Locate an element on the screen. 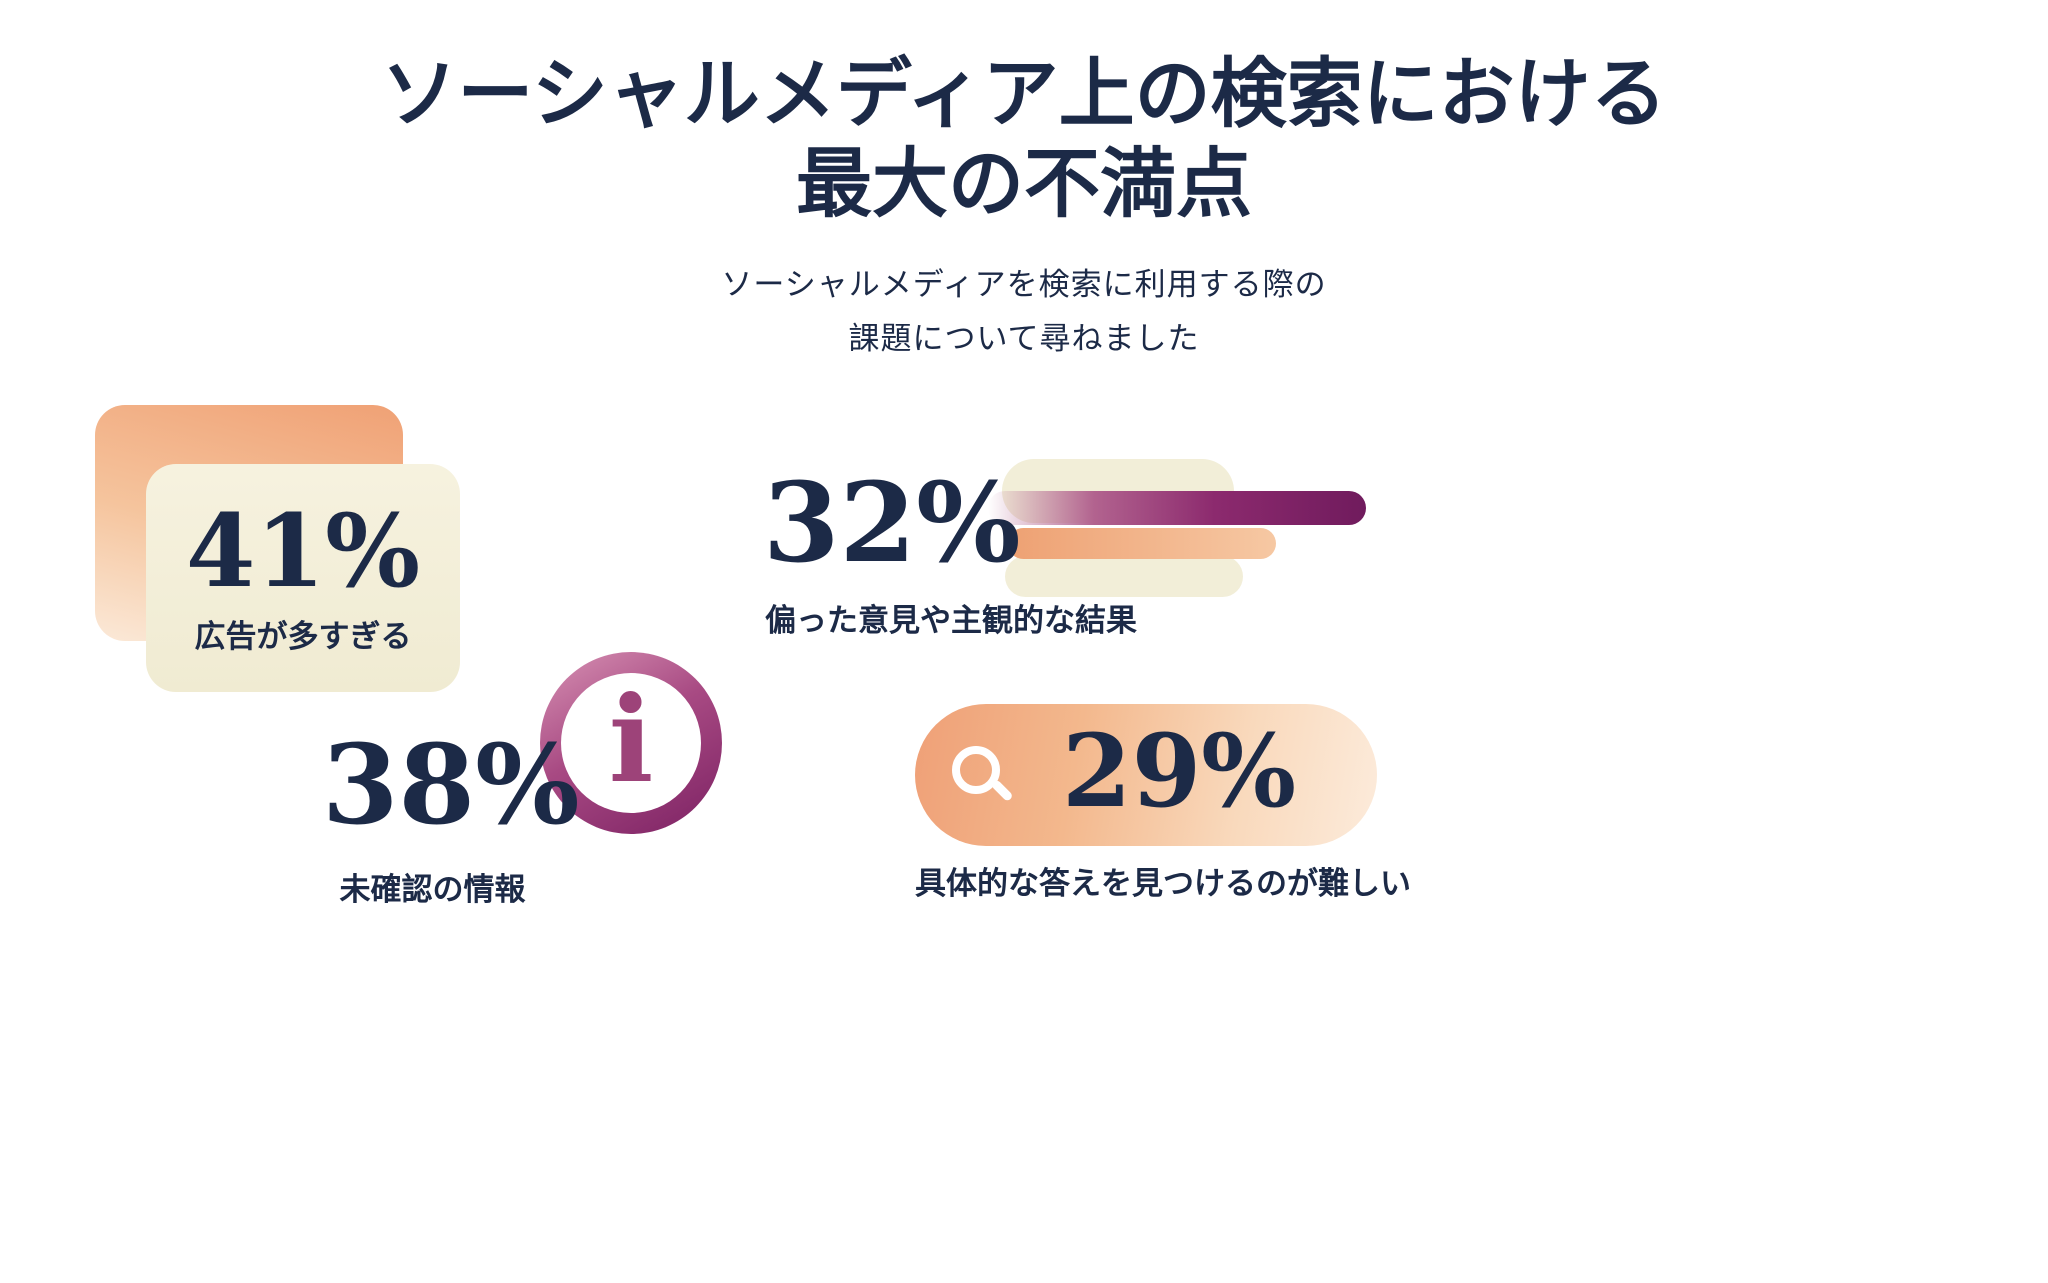 This screenshot has width=2048, height=1283. decorative-bar-orange is located at coordinates (1142, 543).